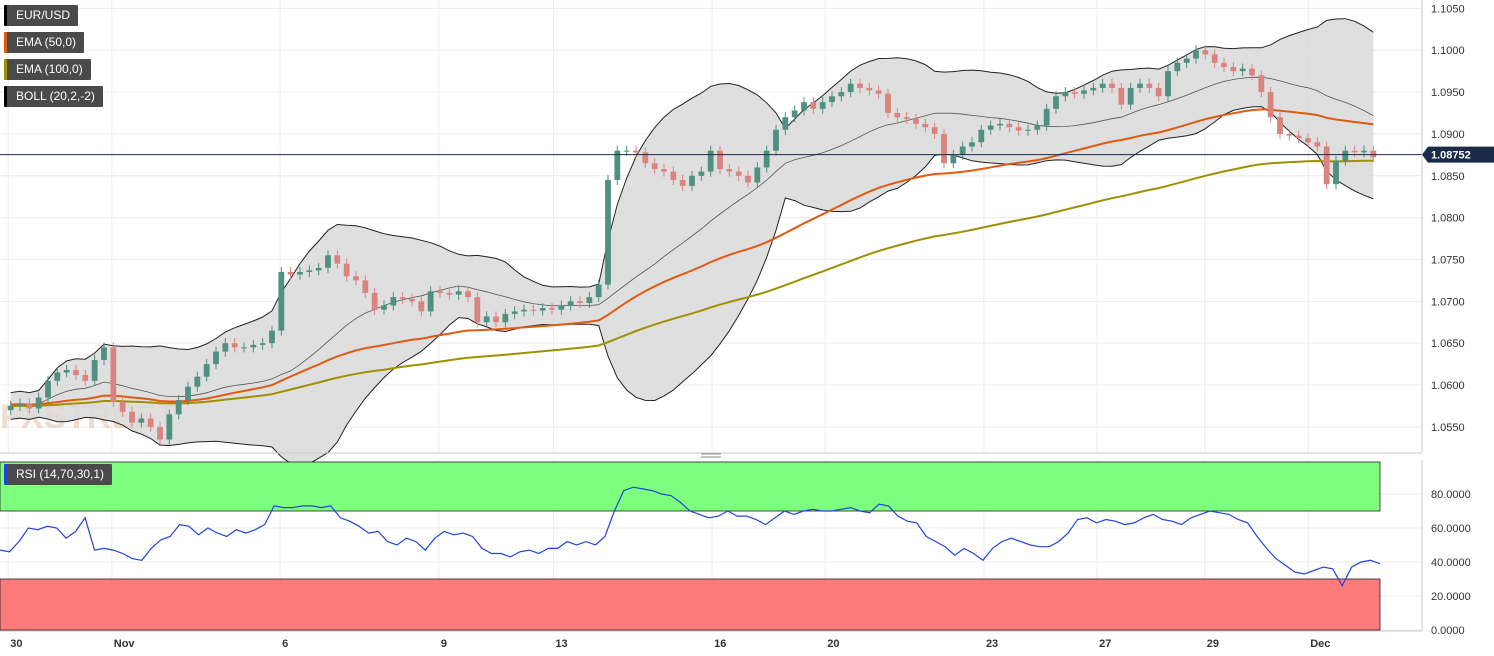 The image size is (1494, 656). What do you see at coordinates (1105, 644) in the screenshot?
I see `time-tick-label: 27` at bounding box center [1105, 644].